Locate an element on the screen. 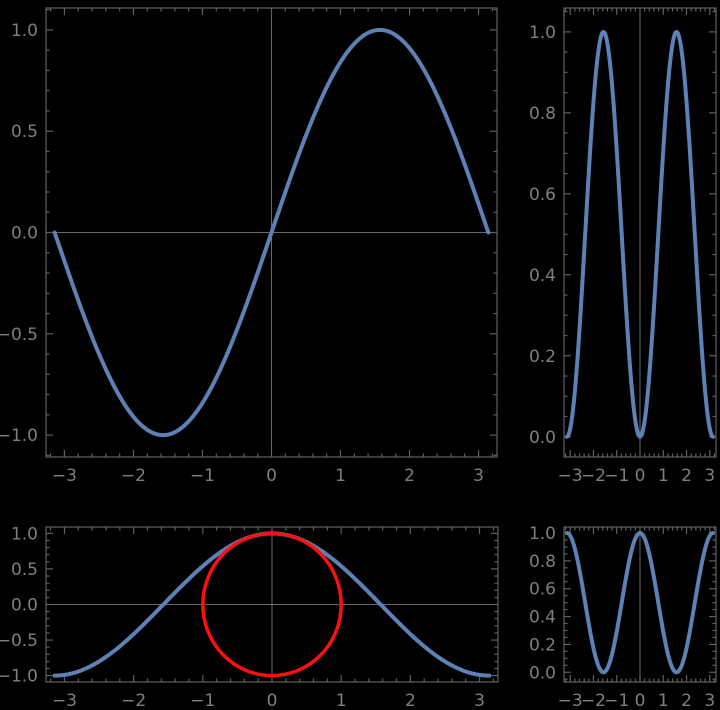 This screenshot has height=710, width=720. unit-circle is located at coordinates (272, 604).